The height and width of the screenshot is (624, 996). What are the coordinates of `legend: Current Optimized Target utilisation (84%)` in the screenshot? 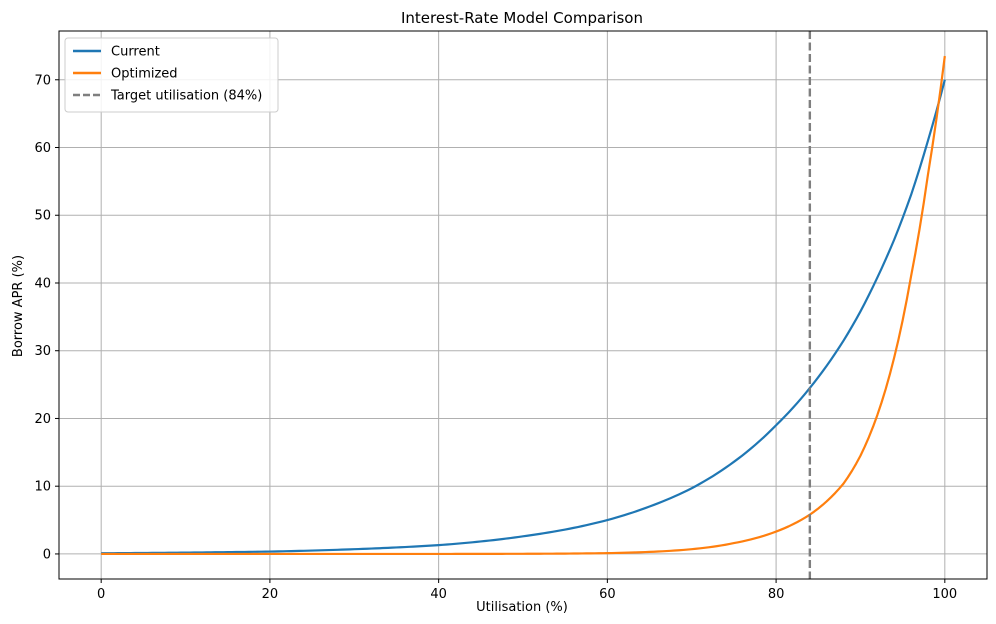 It's located at (171, 75).